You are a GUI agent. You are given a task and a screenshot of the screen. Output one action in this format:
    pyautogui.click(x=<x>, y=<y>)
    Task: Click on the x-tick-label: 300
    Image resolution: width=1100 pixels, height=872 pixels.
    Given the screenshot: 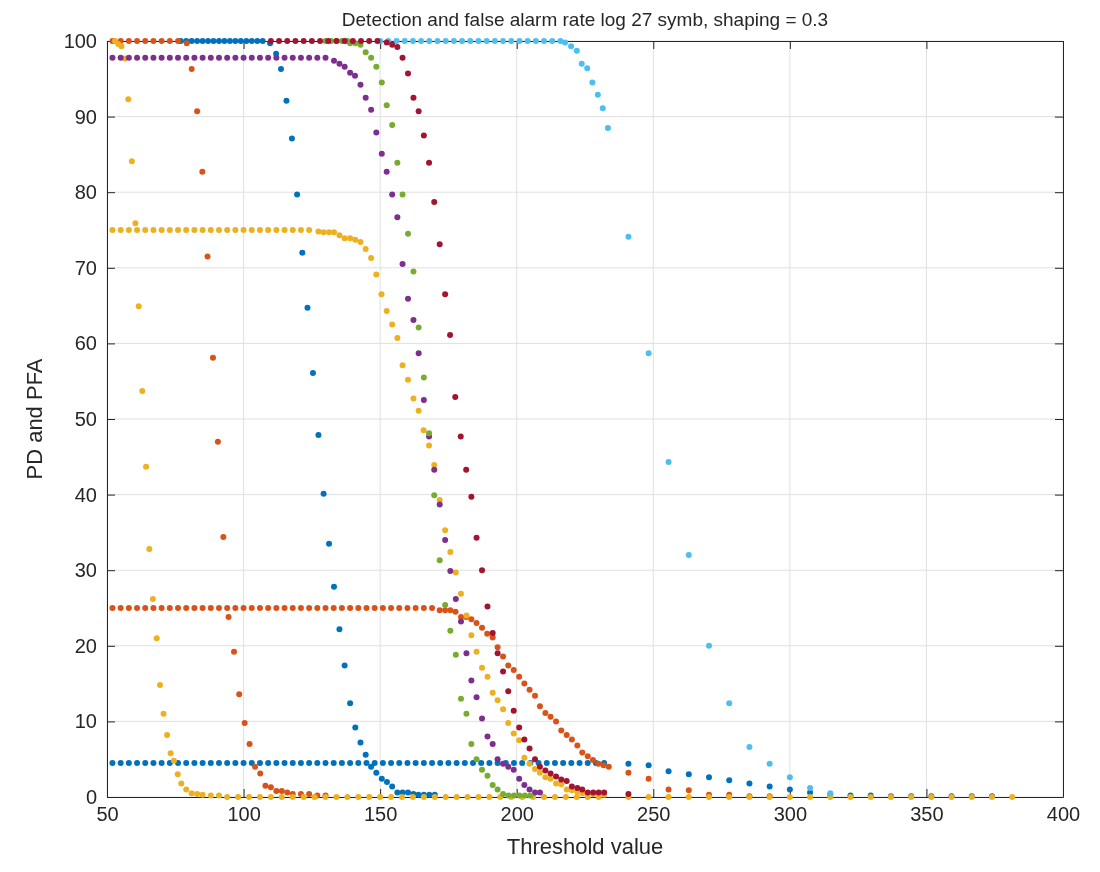 What is the action you would take?
    pyautogui.click(x=790, y=814)
    